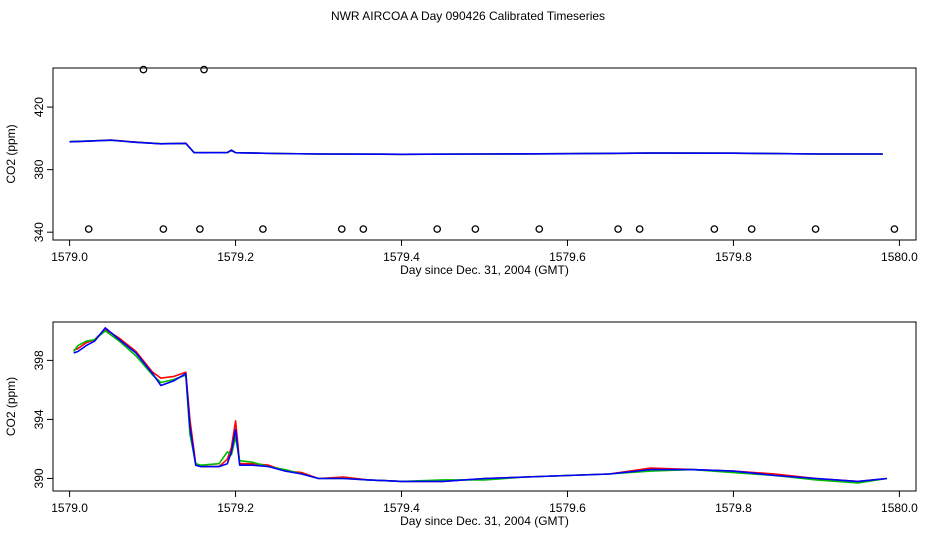 This screenshot has height=540, width=936. What do you see at coordinates (39, 360) in the screenshot?
I see `y-tick-label: 398` at bounding box center [39, 360].